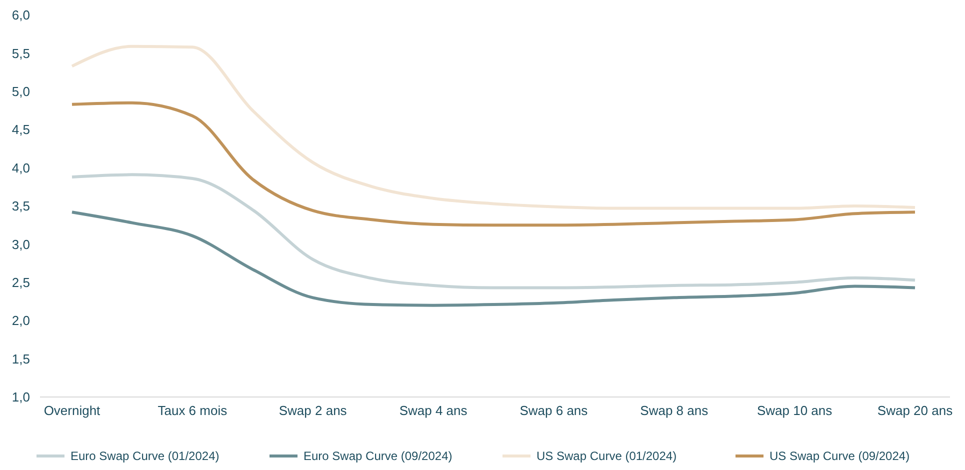  I want to click on y-tick-label: 2,5, so click(21, 282).